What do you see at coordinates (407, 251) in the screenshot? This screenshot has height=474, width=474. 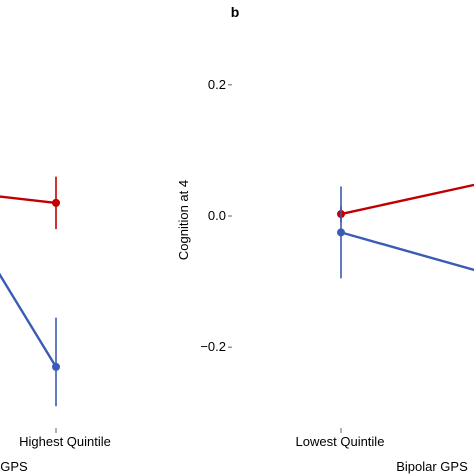 I see `panel-b-blue-line` at bounding box center [407, 251].